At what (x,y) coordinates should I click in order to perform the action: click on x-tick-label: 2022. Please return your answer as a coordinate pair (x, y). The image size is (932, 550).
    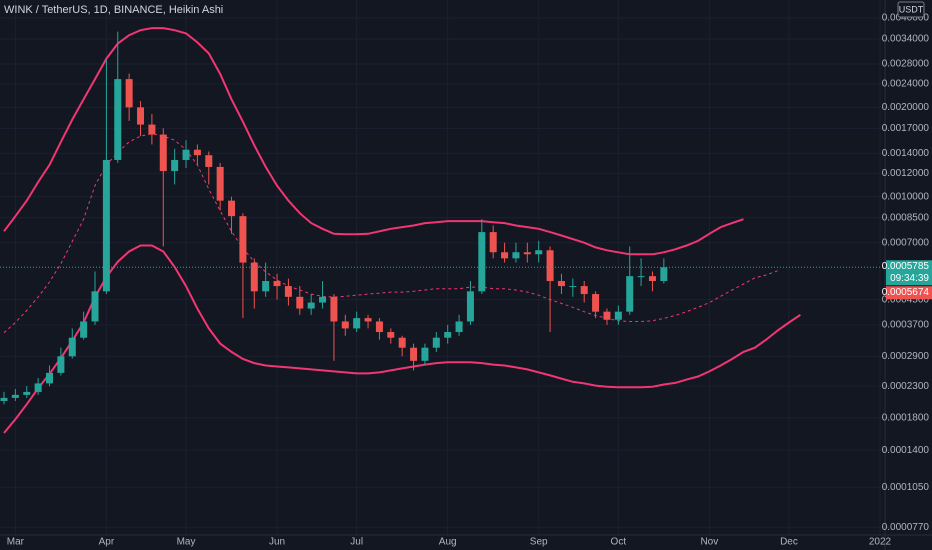
    Looking at the image, I should click on (880, 542).